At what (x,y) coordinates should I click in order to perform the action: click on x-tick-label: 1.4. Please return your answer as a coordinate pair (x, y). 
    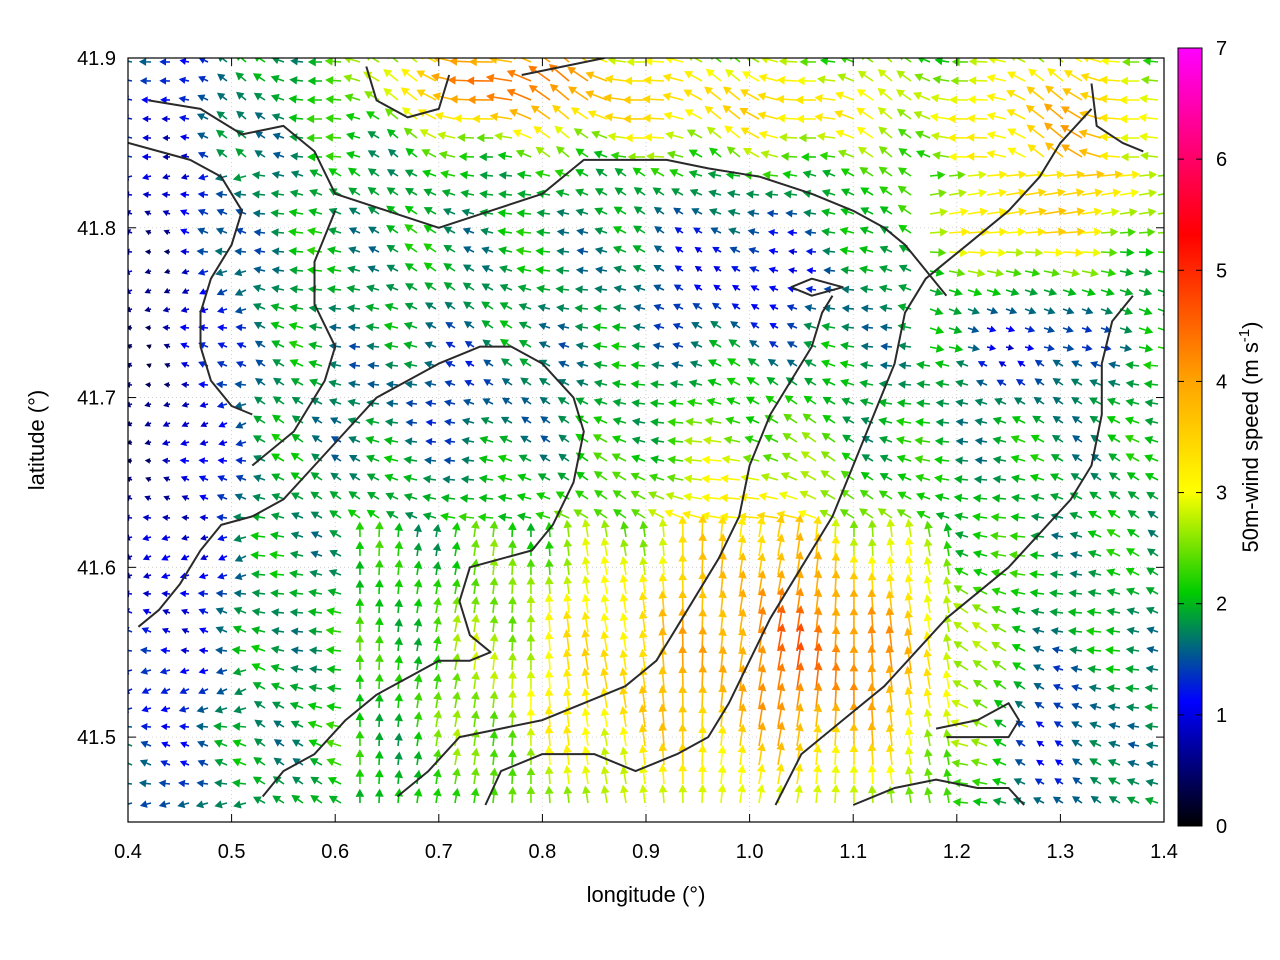
    Looking at the image, I should click on (1164, 852).